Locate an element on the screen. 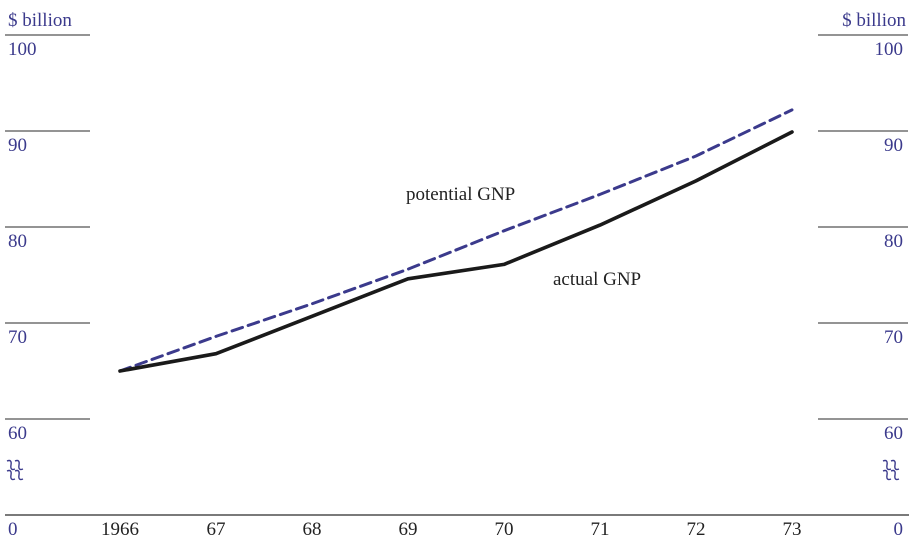 This screenshot has width=914, height=539. left-tick-label: 90 is located at coordinates (17, 145).